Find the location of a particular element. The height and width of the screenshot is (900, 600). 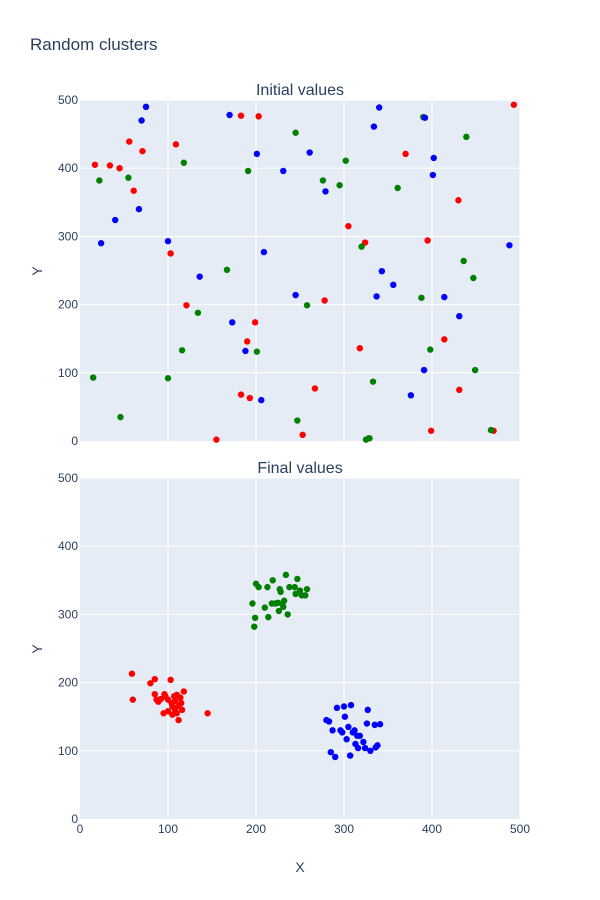

y-axis-title-top: Y is located at coordinates (37, 271).